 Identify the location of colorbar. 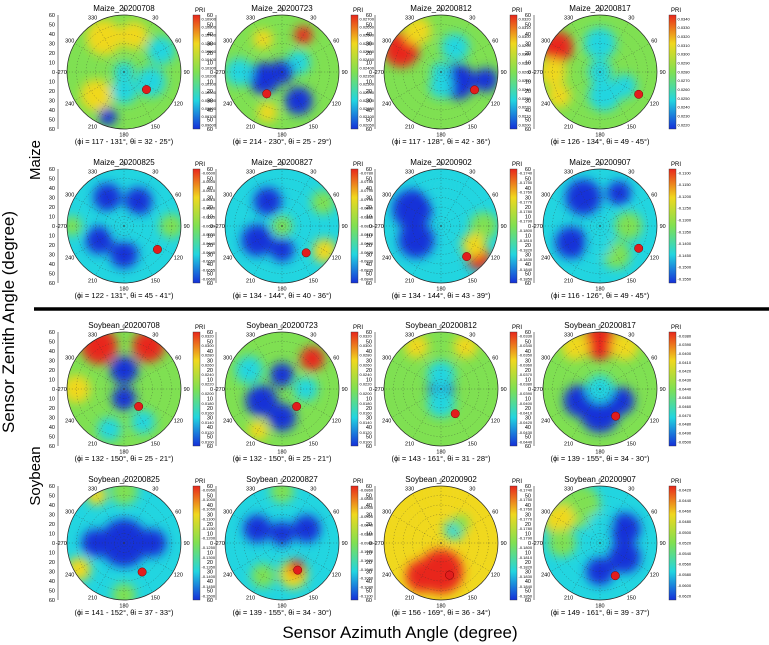
(196, 543).